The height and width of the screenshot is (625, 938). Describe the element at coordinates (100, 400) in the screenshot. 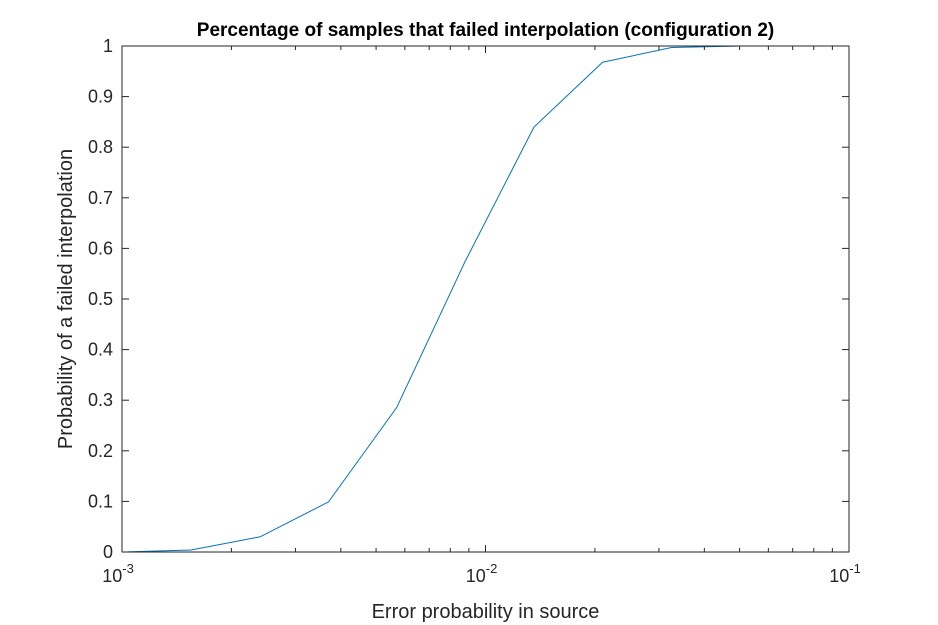

I see `y-tick-label: 0.3` at that location.